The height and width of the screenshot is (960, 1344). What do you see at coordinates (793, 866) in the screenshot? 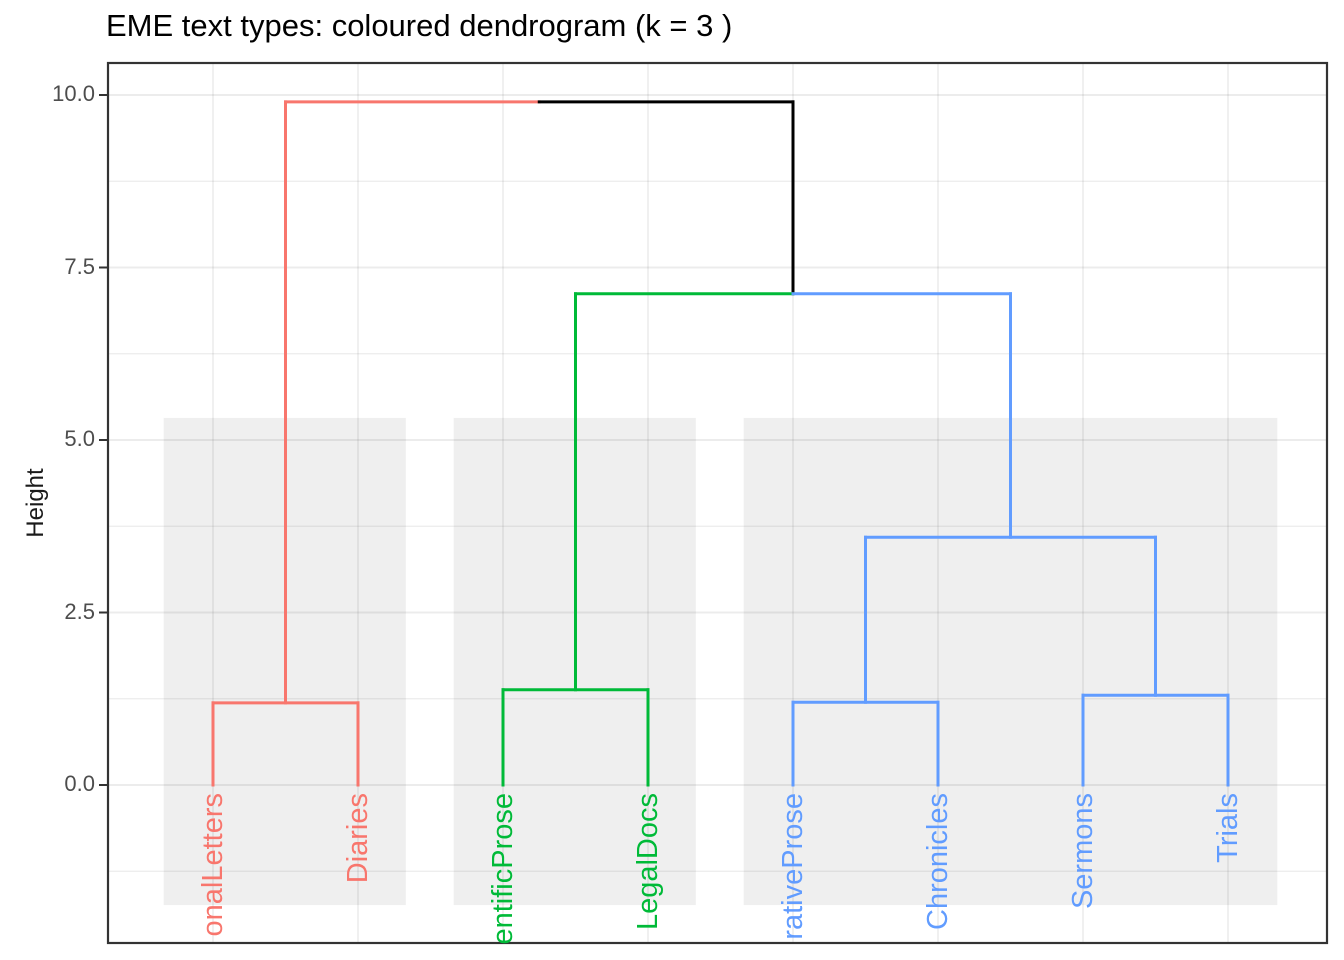
I see `leaf-label: rativeProse` at bounding box center [793, 866].